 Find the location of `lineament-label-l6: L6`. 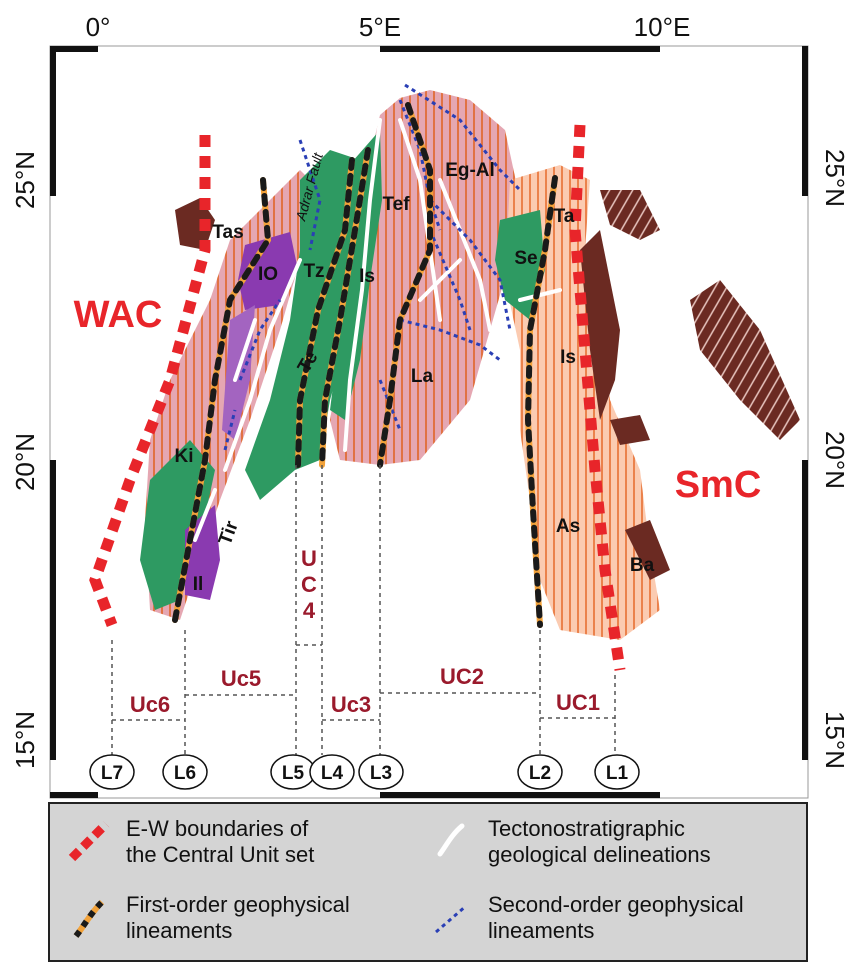

lineament-label-l6: L6 is located at coordinates (185, 773).